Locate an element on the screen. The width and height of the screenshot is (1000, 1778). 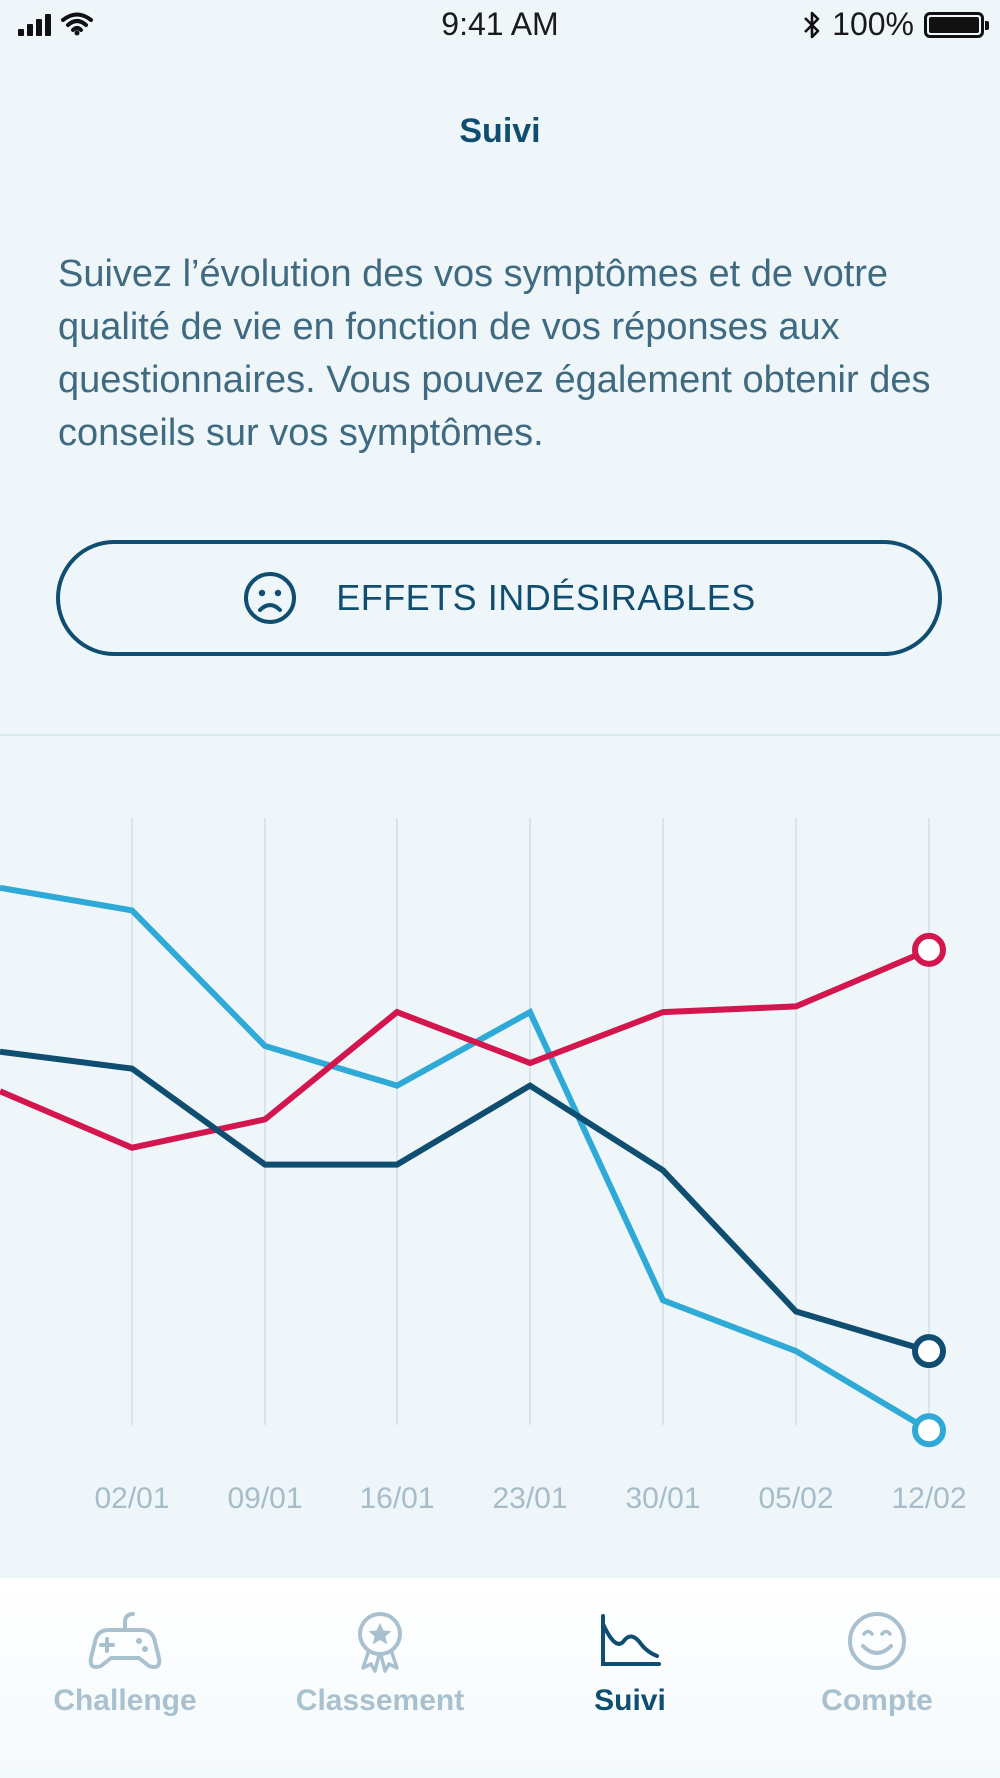
tab-bar: Challenge Classement Suivi Compte is located at coordinates (500, 1678).